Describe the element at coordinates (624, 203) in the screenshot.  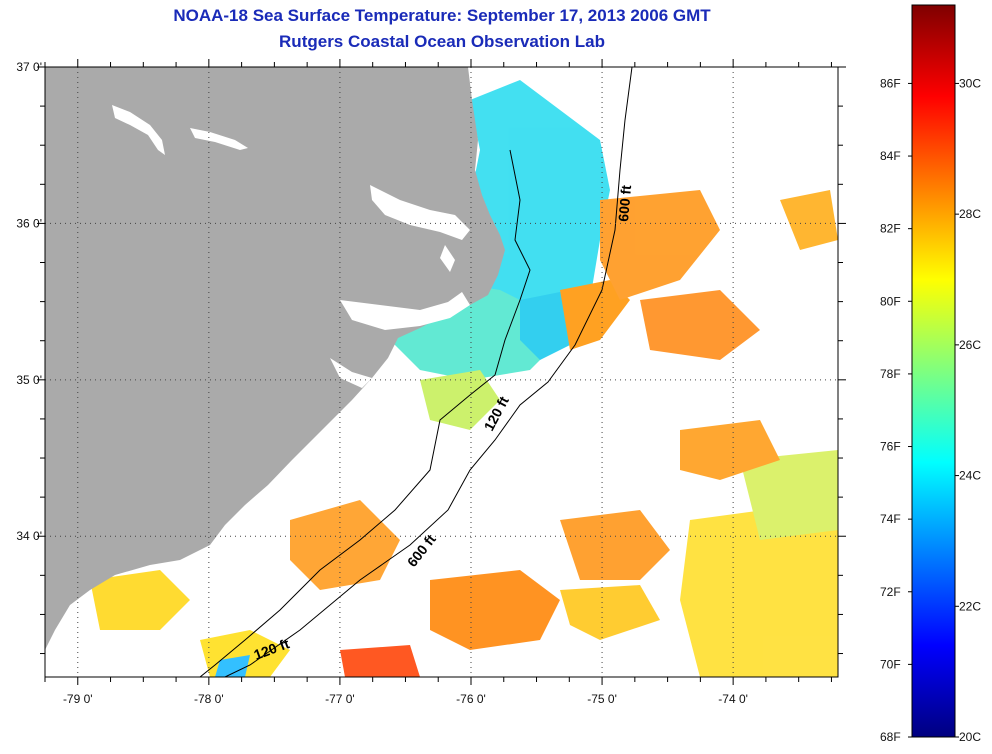
I see `contour-label: 600 ft` at that location.